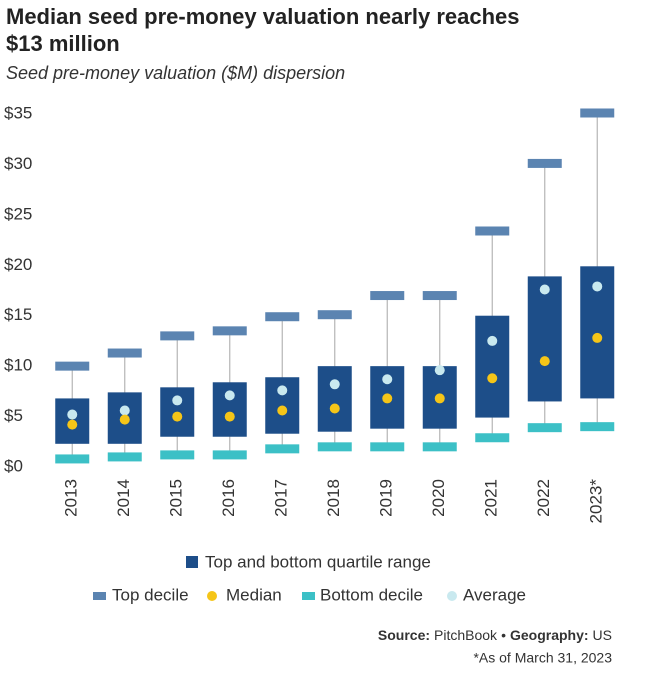 This screenshot has height=675, width=651. What do you see at coordinates (18, 213) in the screenshot?
I see `y-tick-label: $25` at bounding box center [18, 213].